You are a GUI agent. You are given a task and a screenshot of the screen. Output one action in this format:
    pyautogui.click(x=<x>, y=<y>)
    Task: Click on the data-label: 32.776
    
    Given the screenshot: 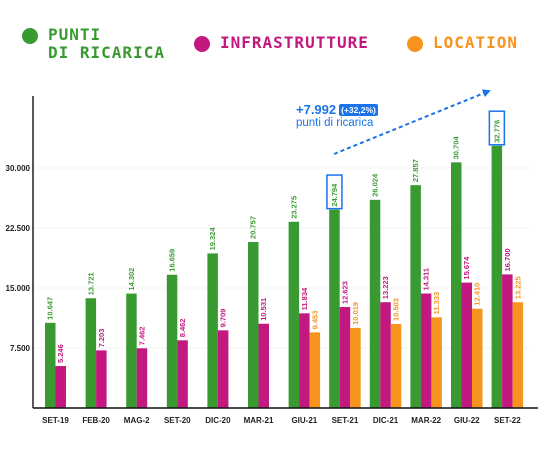 What is the action you would take?
    pyautogui.click(x=496, y=131)
    